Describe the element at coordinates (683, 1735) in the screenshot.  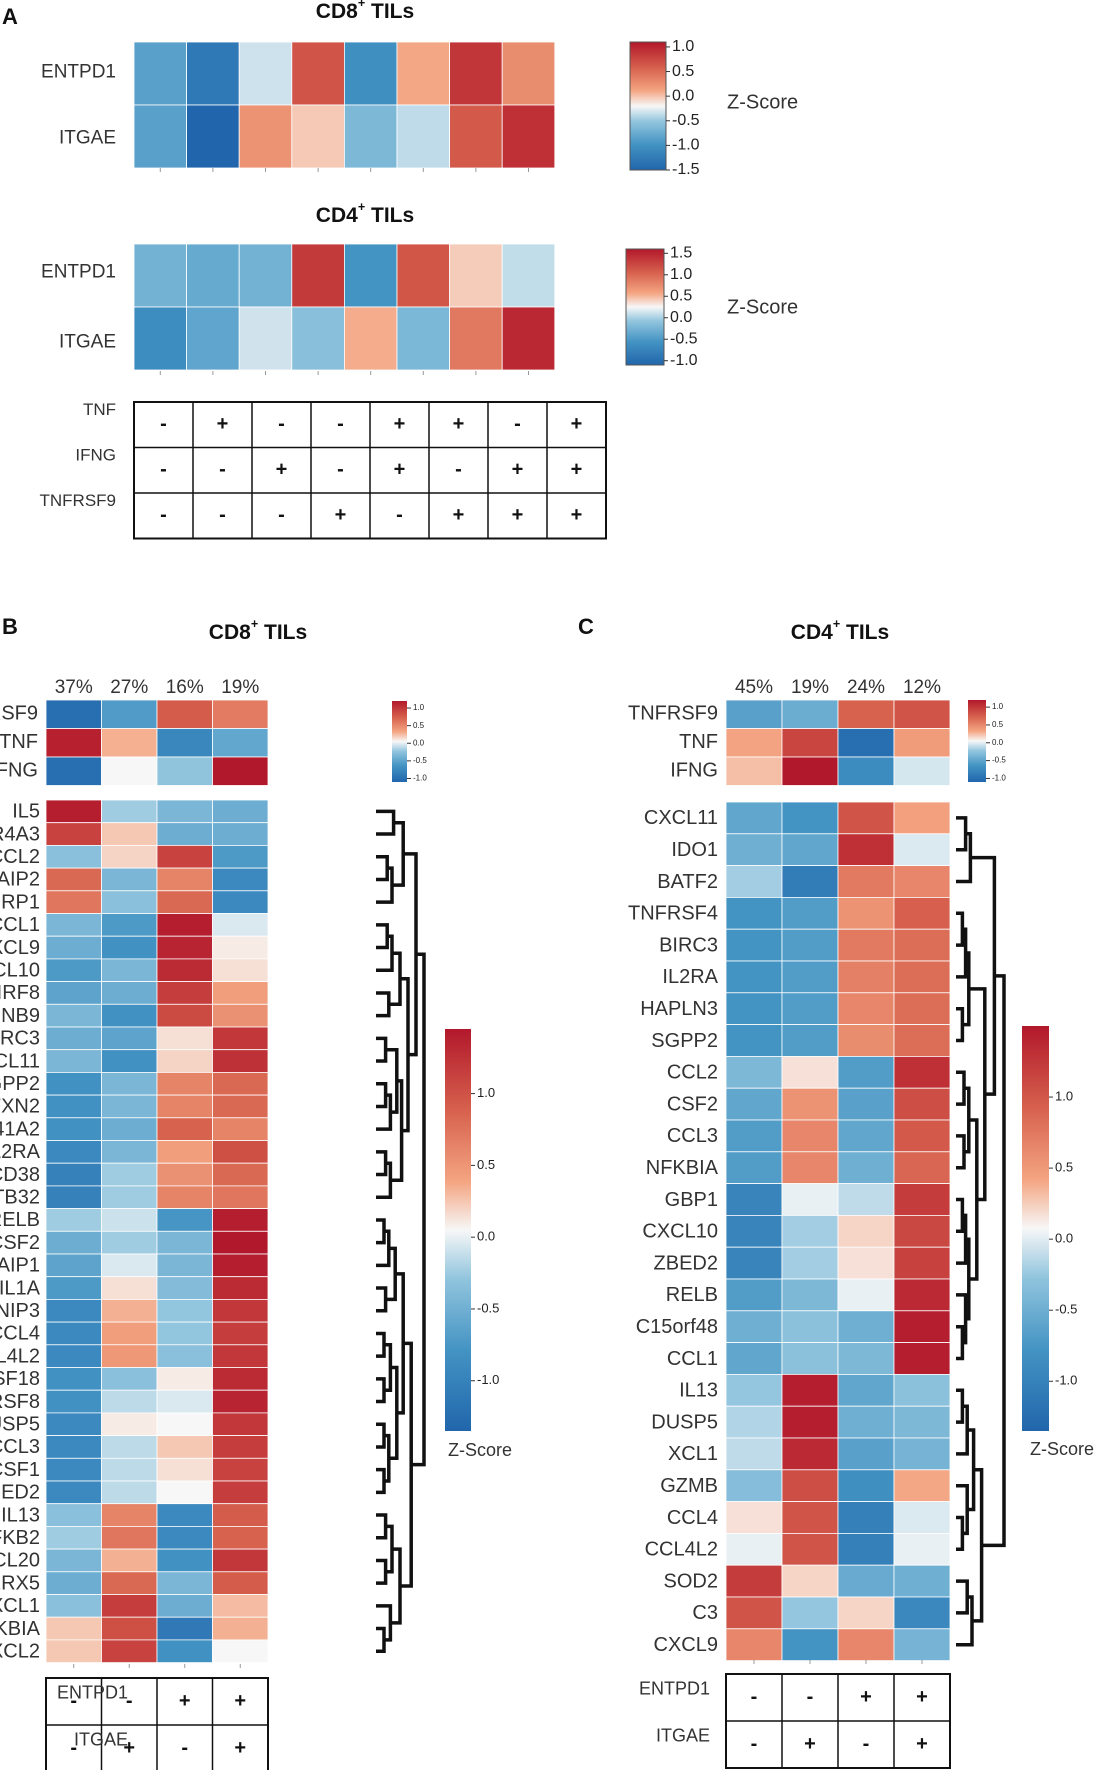
I see `condition-label: ITGAE` at that location.